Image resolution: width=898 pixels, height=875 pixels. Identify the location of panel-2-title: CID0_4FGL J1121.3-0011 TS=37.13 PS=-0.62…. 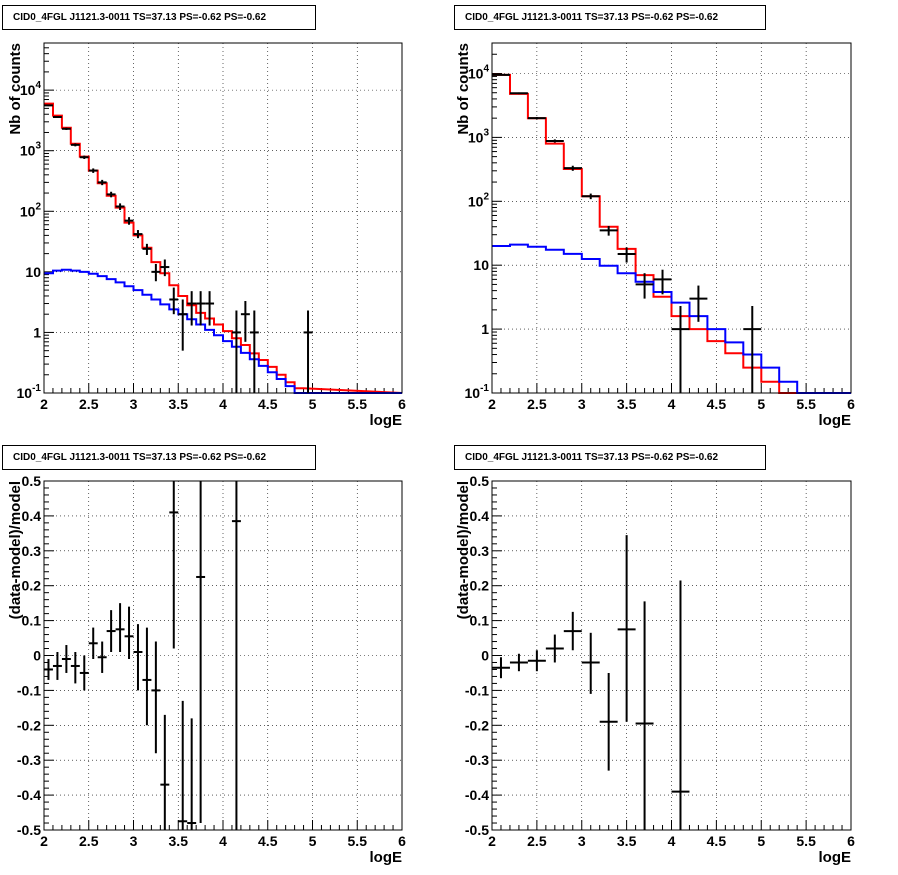
(610, 17).